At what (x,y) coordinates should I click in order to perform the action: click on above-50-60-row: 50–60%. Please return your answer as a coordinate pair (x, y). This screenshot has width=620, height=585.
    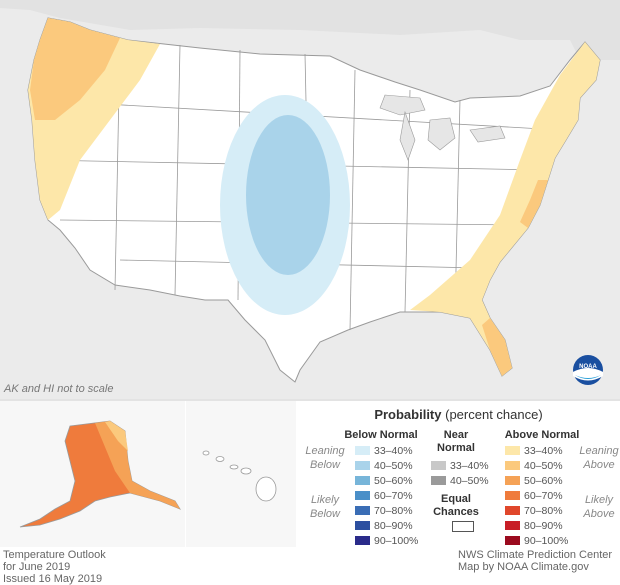
    Looking at the image, I should click on (534, 481).